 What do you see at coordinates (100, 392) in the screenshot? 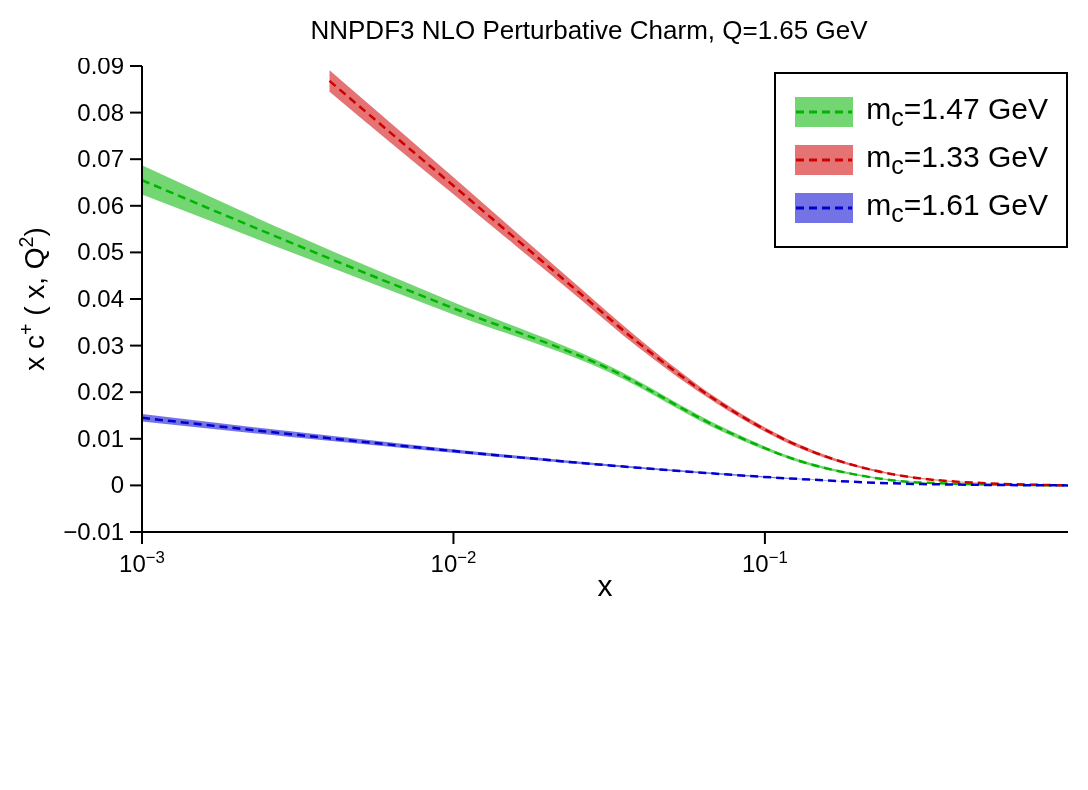
I see `y-tick-label: 0.02` at bounding box center [100, 392].